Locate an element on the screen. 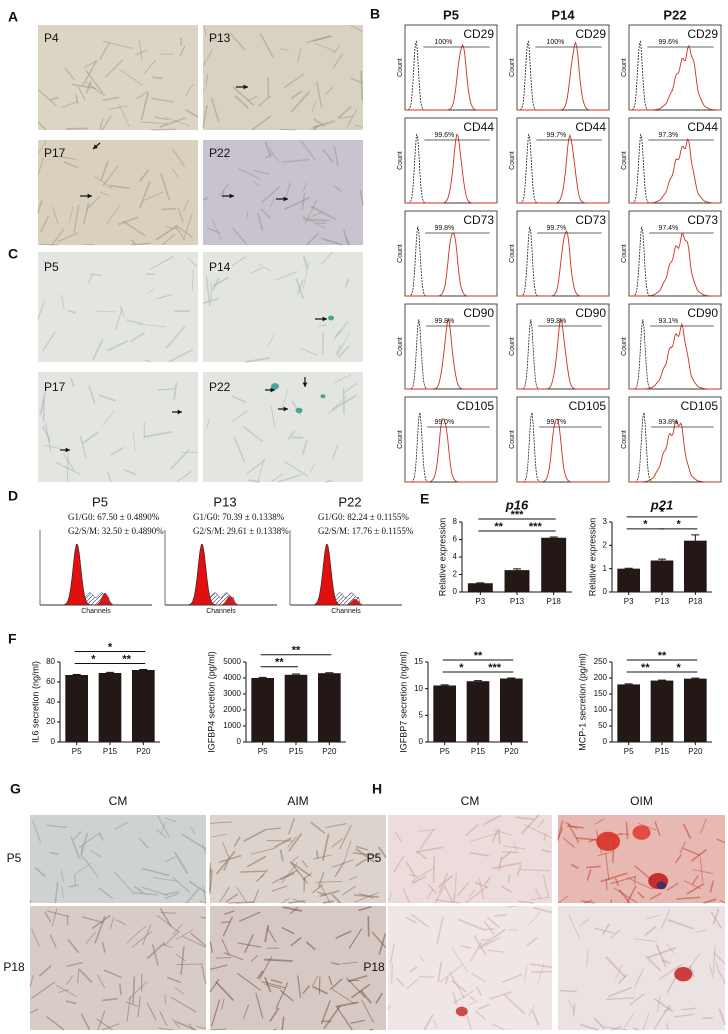 Image resolution: width=728 pixels, height=1034 pixels. x-tick-label: P13 is located at coordinates (662, 601).